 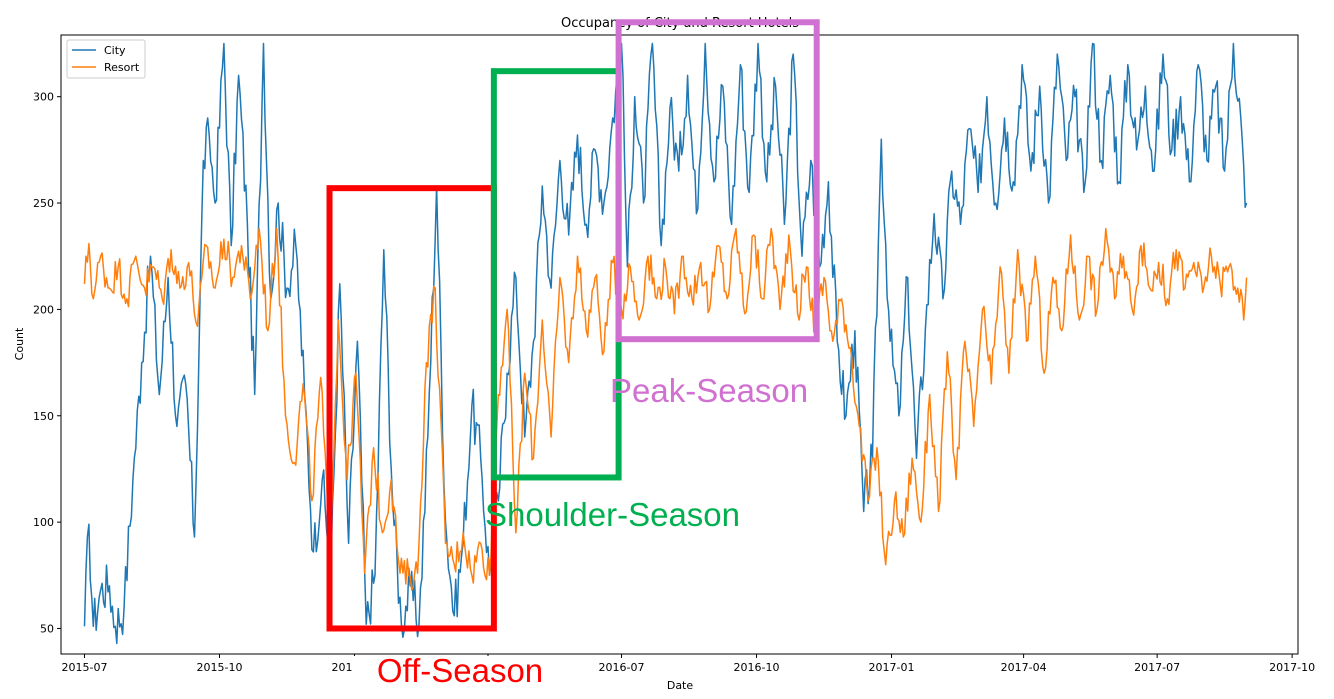 I want to click on y-axis-title: Count, so click(x=19, y=343).